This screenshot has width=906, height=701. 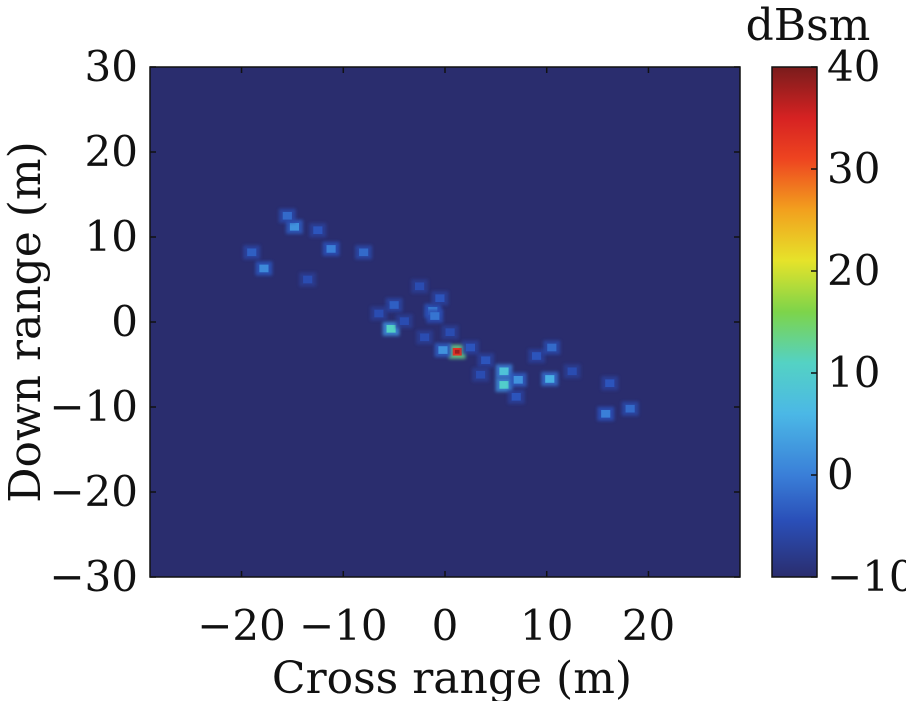 What do you see at coordinates (111, 151) in the screenshot?
I see `y-tick-label: 20` at bounding box center [111, 151].